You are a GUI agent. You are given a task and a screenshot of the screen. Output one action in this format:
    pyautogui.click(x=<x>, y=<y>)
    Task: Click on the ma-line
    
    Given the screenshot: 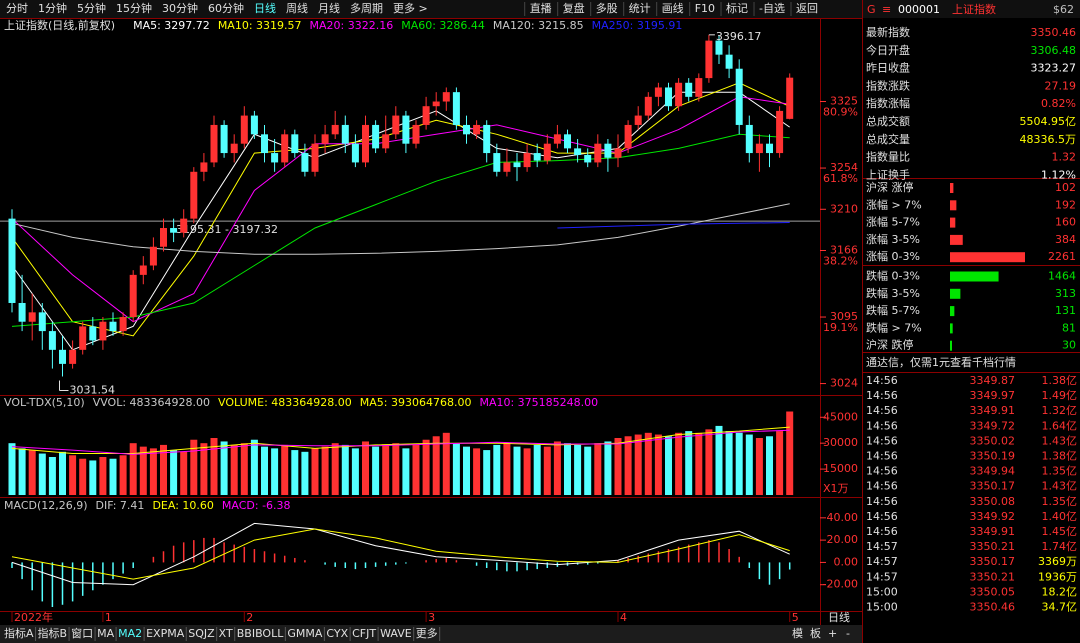 What is the action you would take?
    pyautogui.click(x=400, y=229)
    